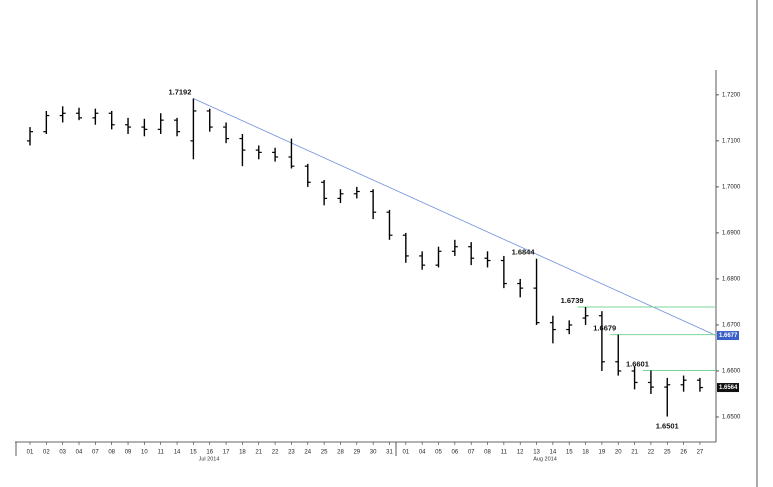 This screenshot has width=773, height=487. I want to click on x-tick-label: 30, so click(373, 453).